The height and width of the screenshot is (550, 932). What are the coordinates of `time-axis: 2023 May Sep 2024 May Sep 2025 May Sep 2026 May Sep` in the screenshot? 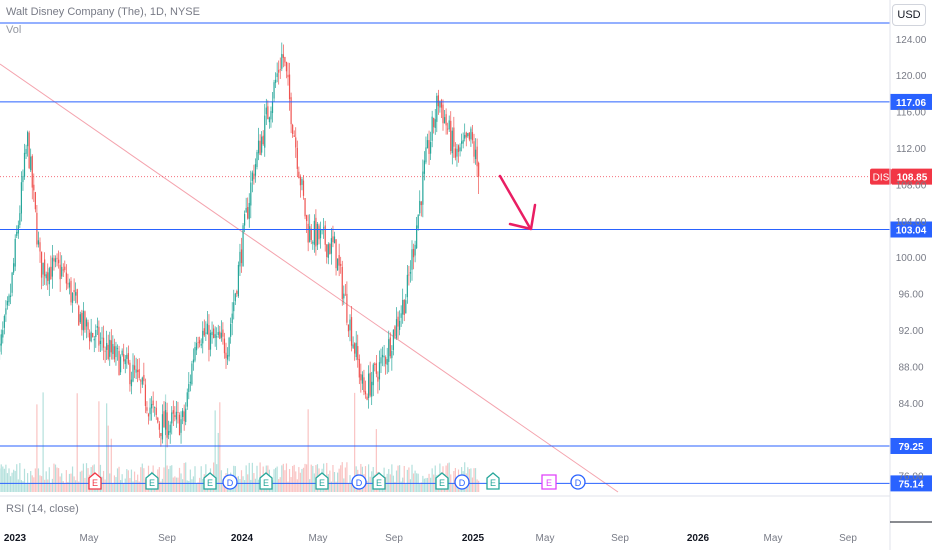 It's located at (430, 538).